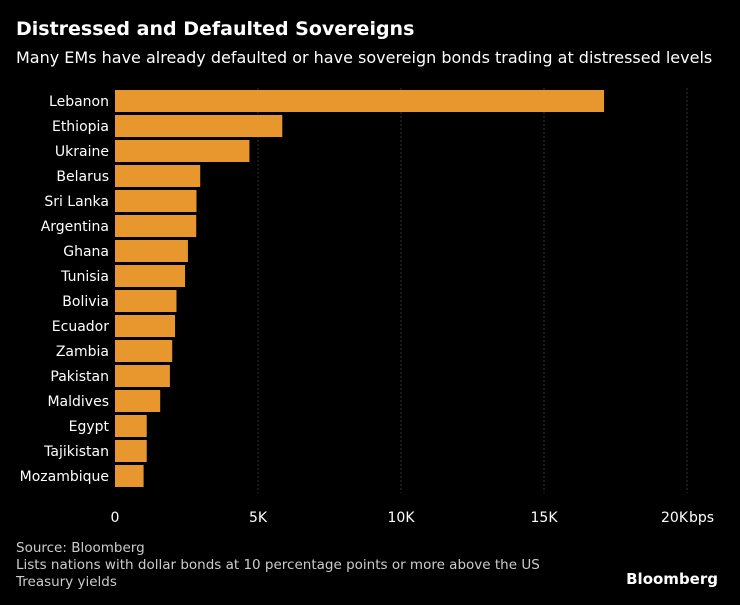  Describe the element at coordinates (82, 177) in the screenshot. I see `category-label: Belarus` at that location.